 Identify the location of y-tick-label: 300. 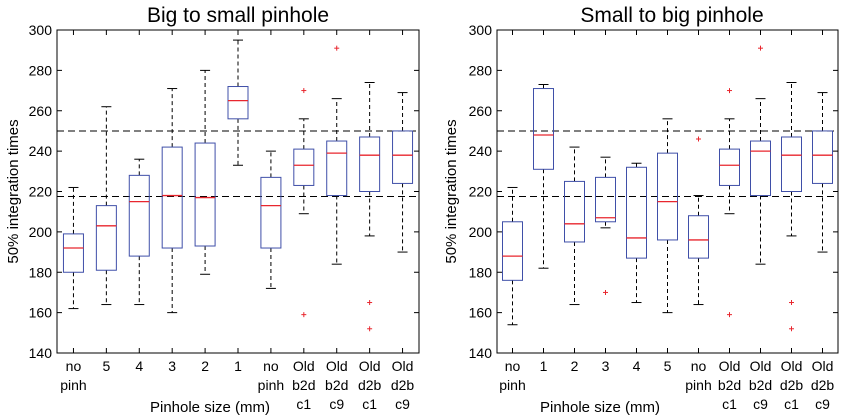
(481, 30).